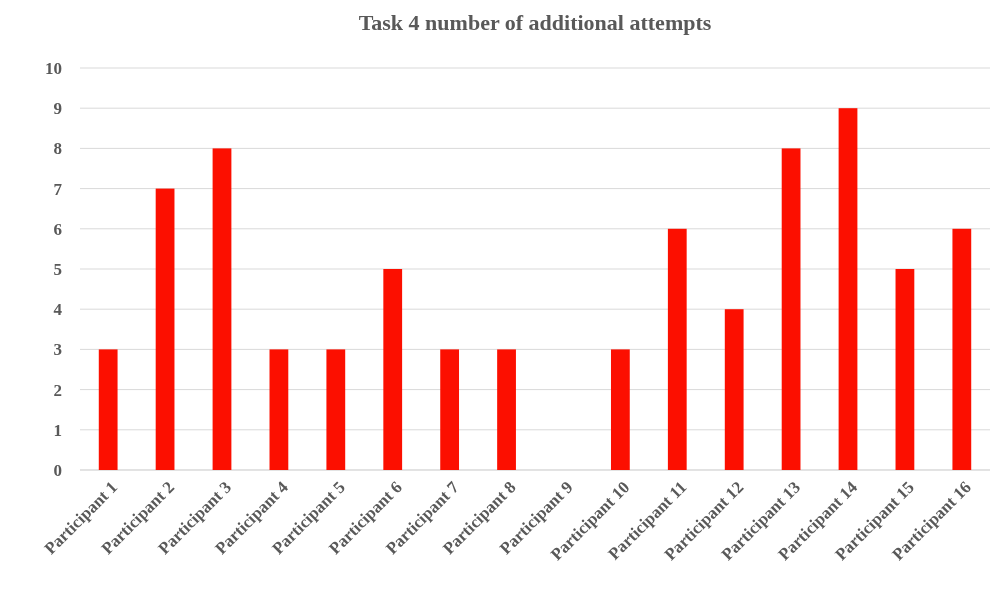  Describe the element at coordinates (53, 68) in the screenshot. I see `y-tick-label: 10` at that location.